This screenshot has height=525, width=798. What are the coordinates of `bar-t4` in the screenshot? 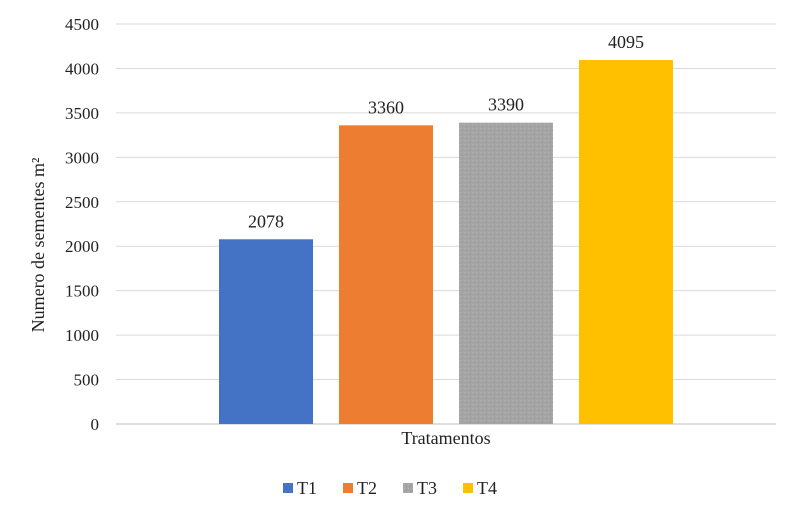 It's located at (626, 242).